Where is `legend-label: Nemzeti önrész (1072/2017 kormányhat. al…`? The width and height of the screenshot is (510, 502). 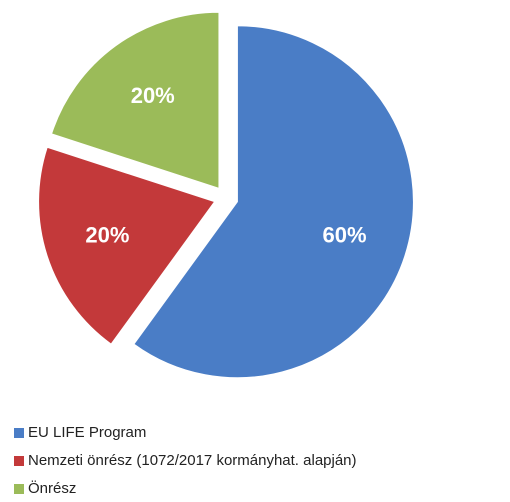
legend-label: Nemzeti önrész (1072/2017 kormányhat. al… is located at coordinates (192, 460).